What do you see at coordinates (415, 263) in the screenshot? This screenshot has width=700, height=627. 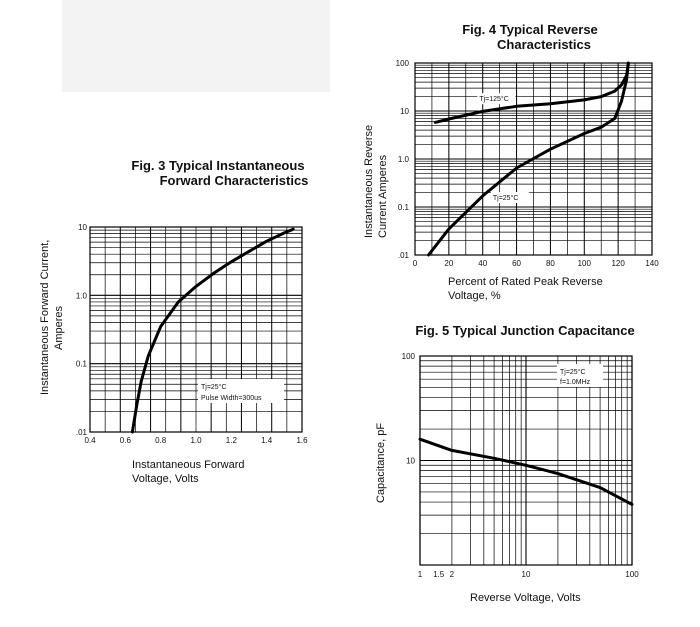 I see `fig4-x-tick: 0` at bounding box center [415, 263].